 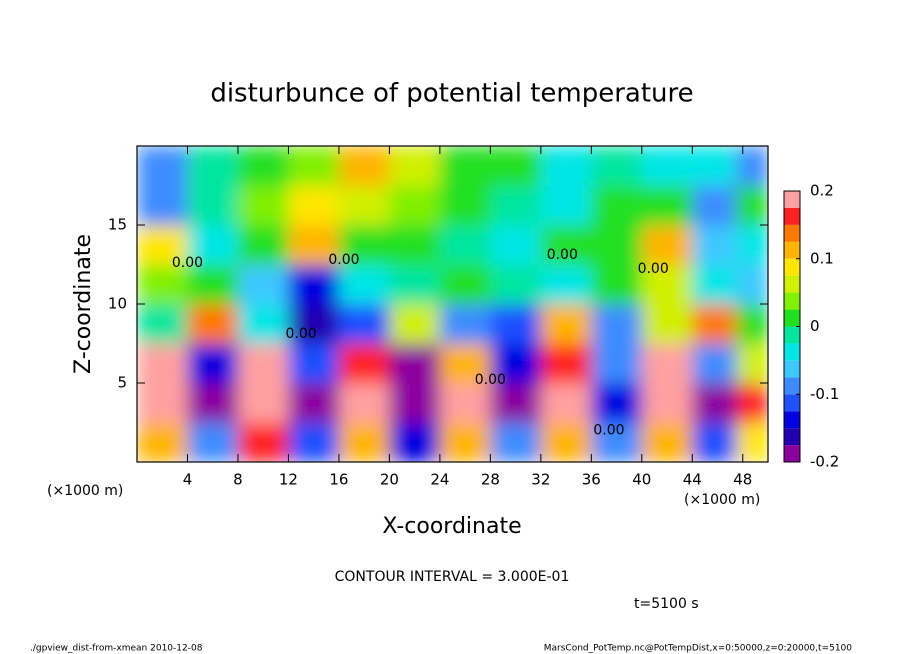 I want to click on x-tick-label: 16, so click(x=338, y=480).